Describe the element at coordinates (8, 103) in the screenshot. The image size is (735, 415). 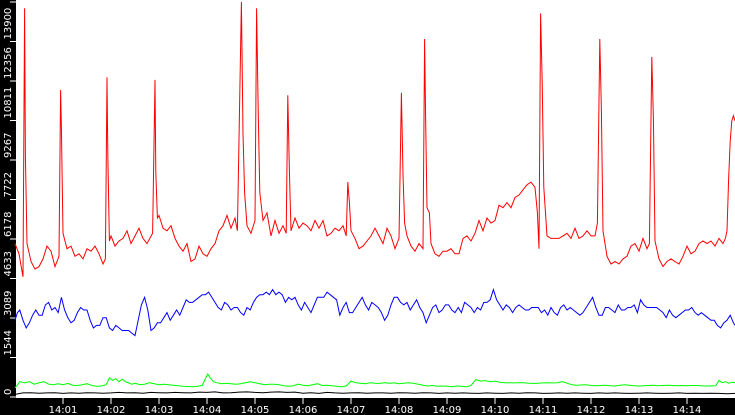
I see `y-tick-label: 10811` at that location.